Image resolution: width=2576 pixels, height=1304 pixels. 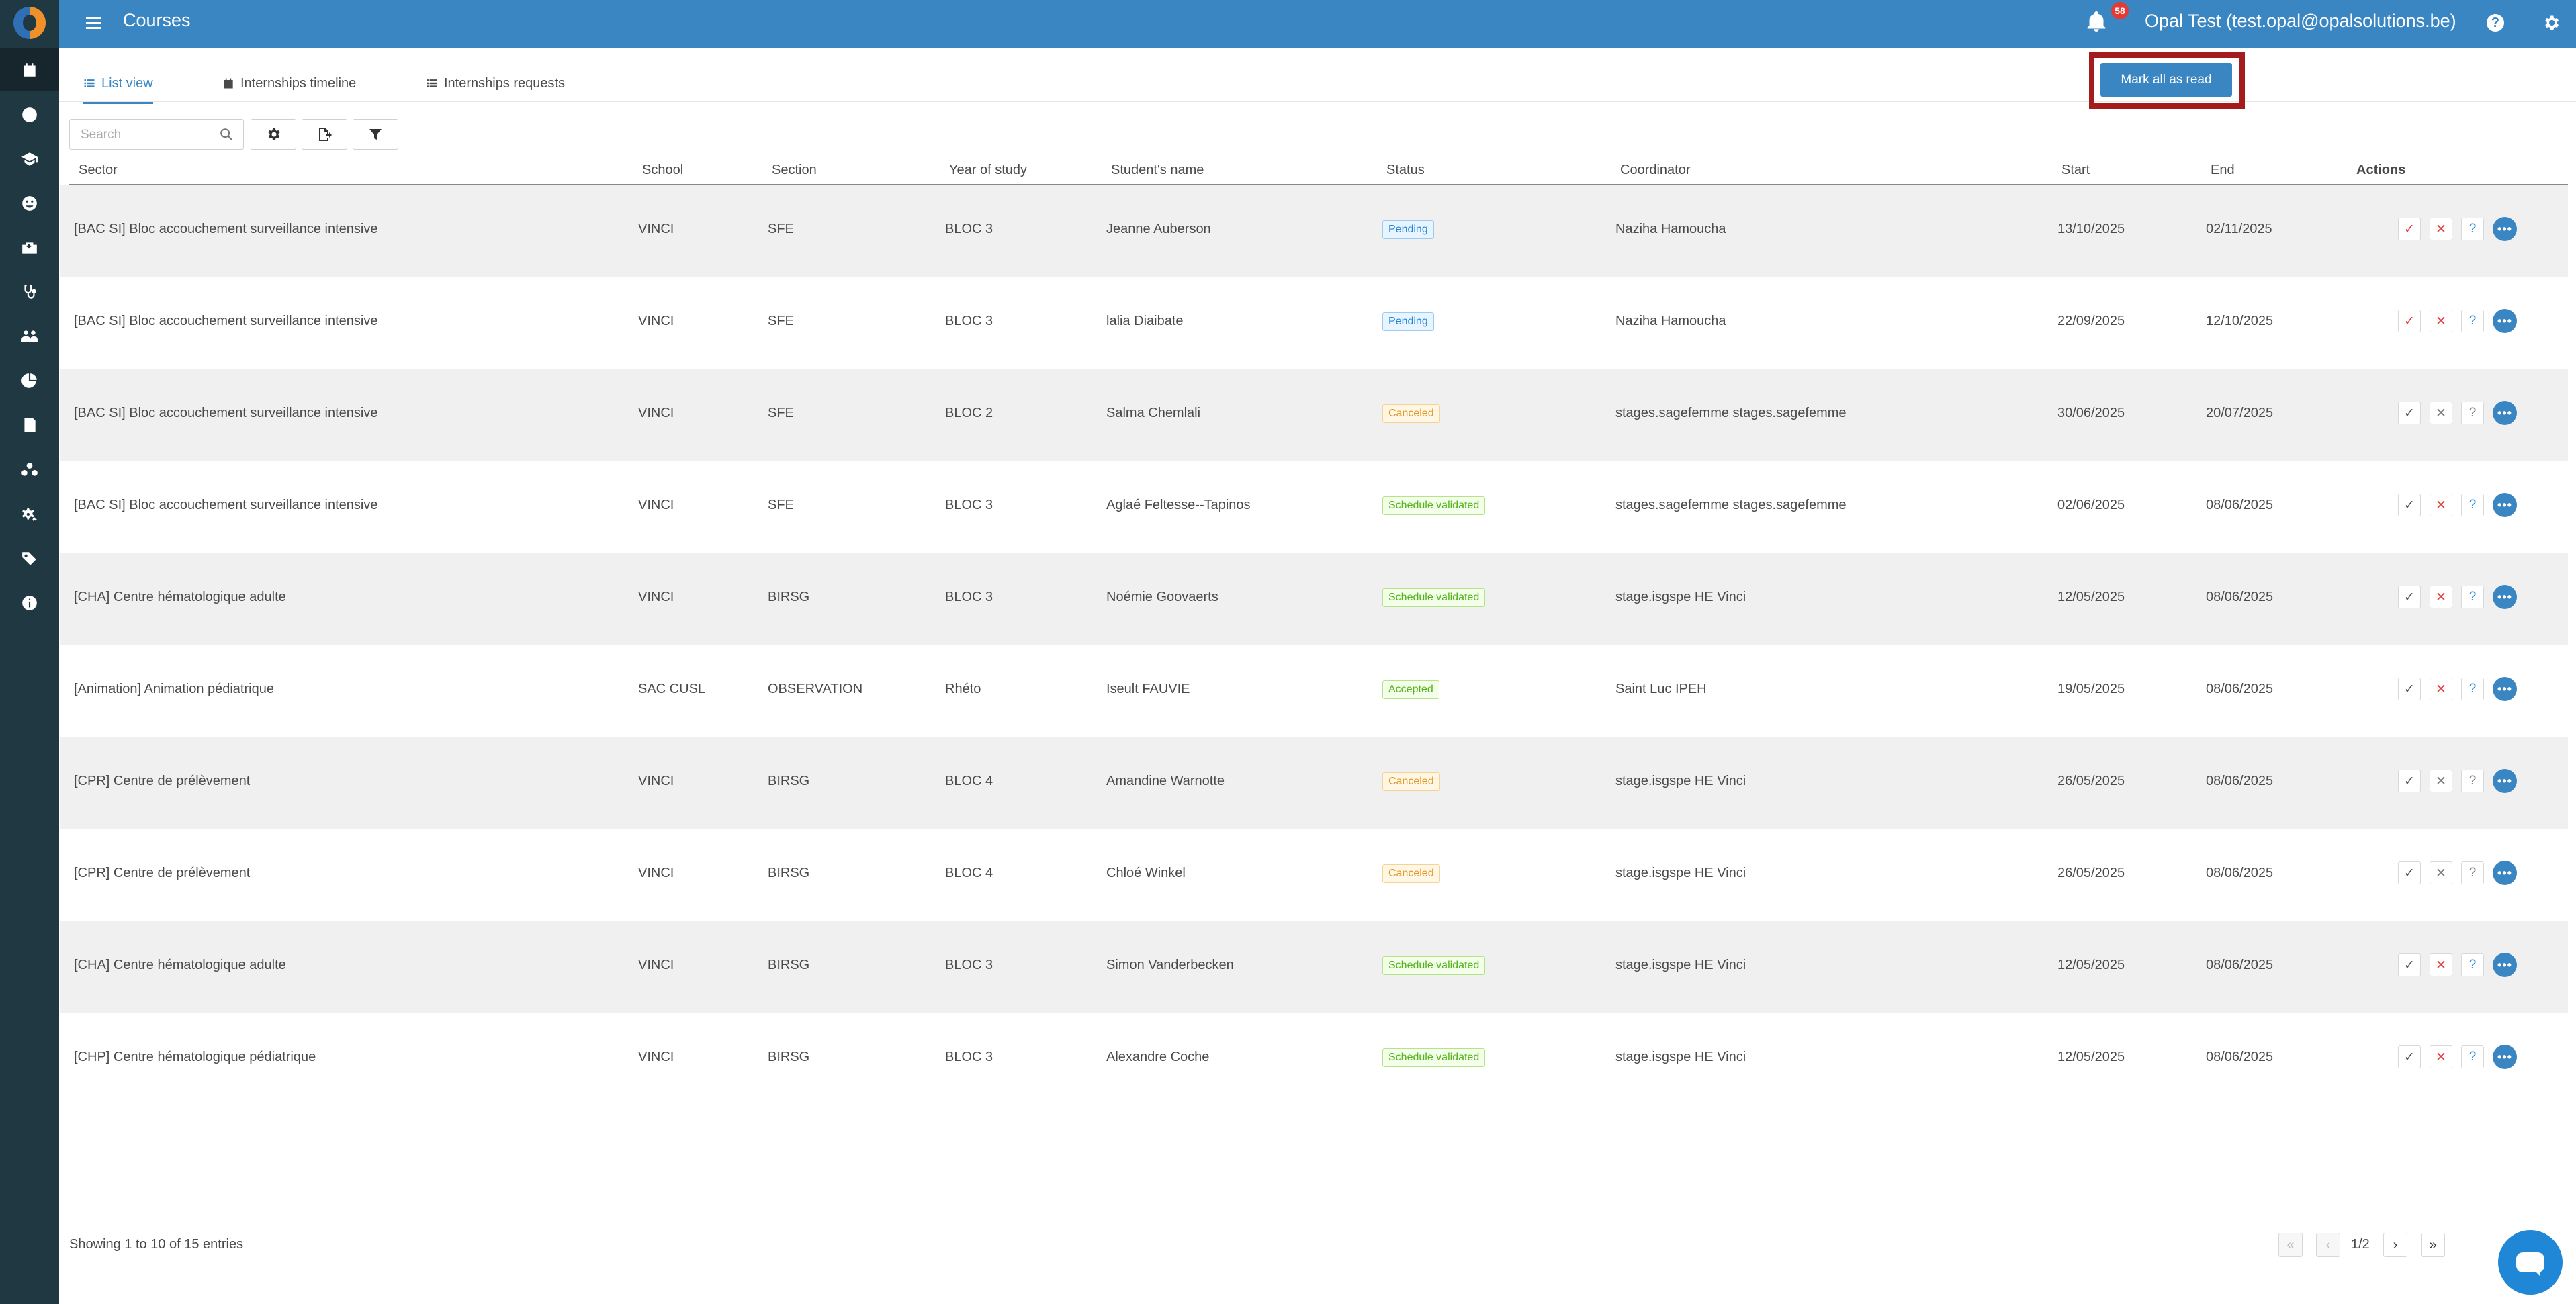 I want to click on sidebar-item-info, so click(x=30, y=602).